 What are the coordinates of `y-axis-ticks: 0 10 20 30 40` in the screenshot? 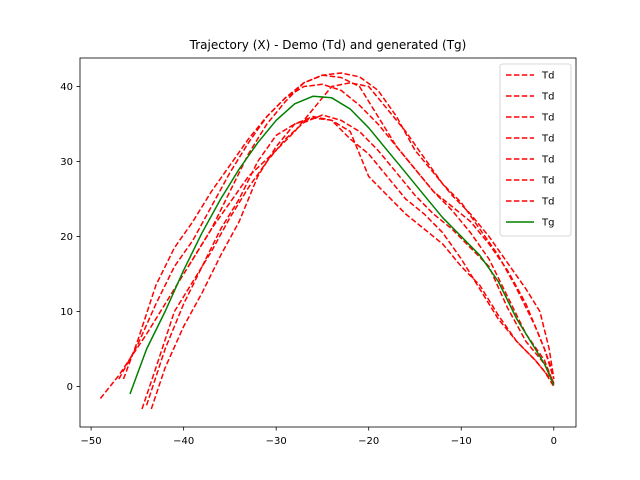 It's located at (70, 237).